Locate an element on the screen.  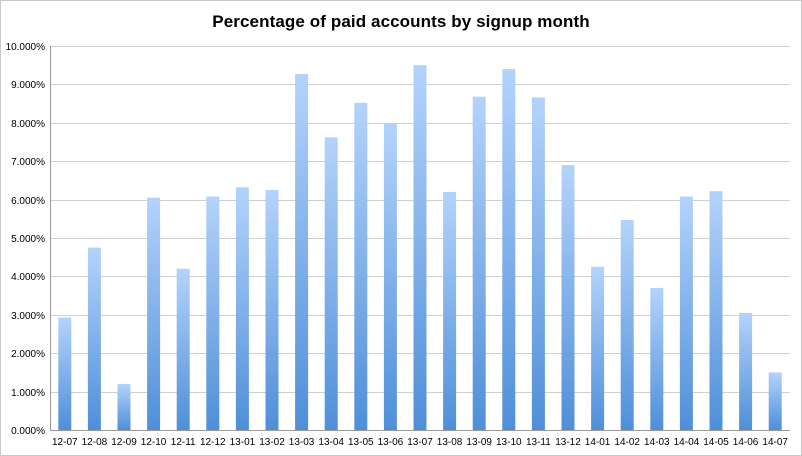
x-tick-label: 13-05 is located at coordinates (361, 442).